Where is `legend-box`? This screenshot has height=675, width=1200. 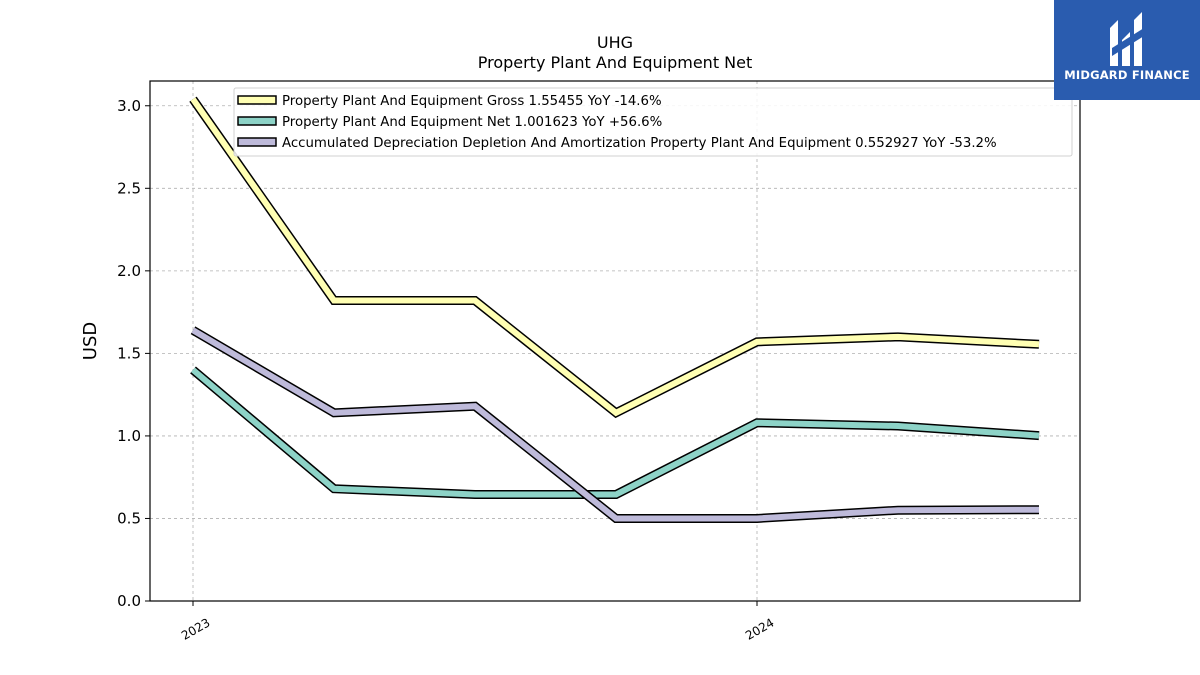 legend-box is located at coordinates (653, 122).